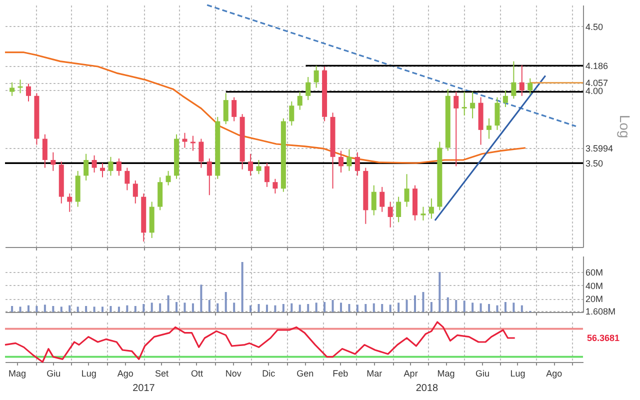 Image resolution: width=640 pixels, height=400 pixels. What do you see at coordinates (427, 388) in the screenshot?
I see `text: 2018` at bounding box center [427, 388].